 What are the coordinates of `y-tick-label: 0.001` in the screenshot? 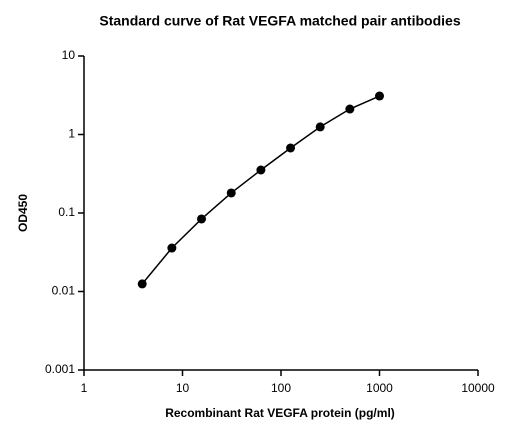 It's located at (60, 369).